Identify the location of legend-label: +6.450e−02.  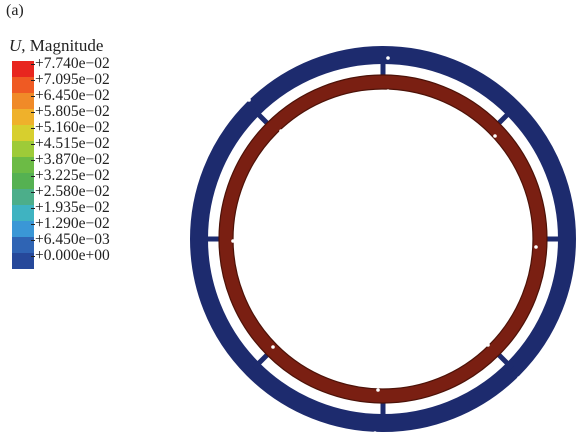
(70, 95).